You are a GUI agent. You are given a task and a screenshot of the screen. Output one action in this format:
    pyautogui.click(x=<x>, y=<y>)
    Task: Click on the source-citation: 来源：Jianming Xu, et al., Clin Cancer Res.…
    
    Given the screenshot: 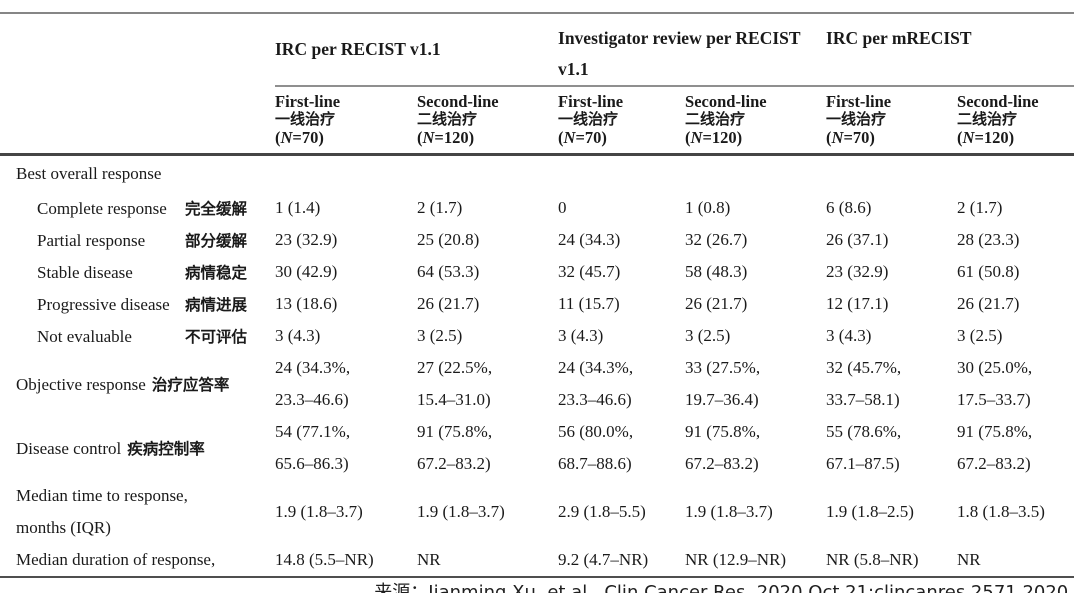 What is the action you would take?
    pyautogui.click(x=724, y=587)
    